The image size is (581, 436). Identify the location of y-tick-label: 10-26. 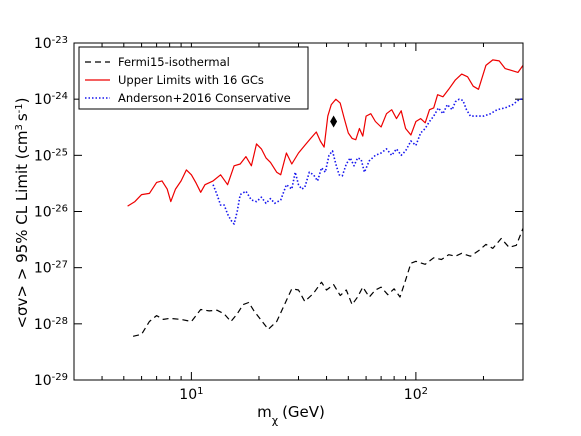
(51, 212).